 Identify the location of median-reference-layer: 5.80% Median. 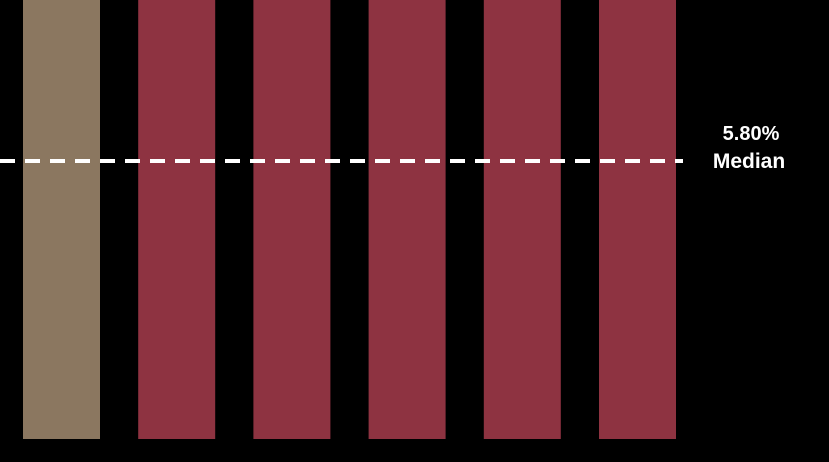
(392, 148).